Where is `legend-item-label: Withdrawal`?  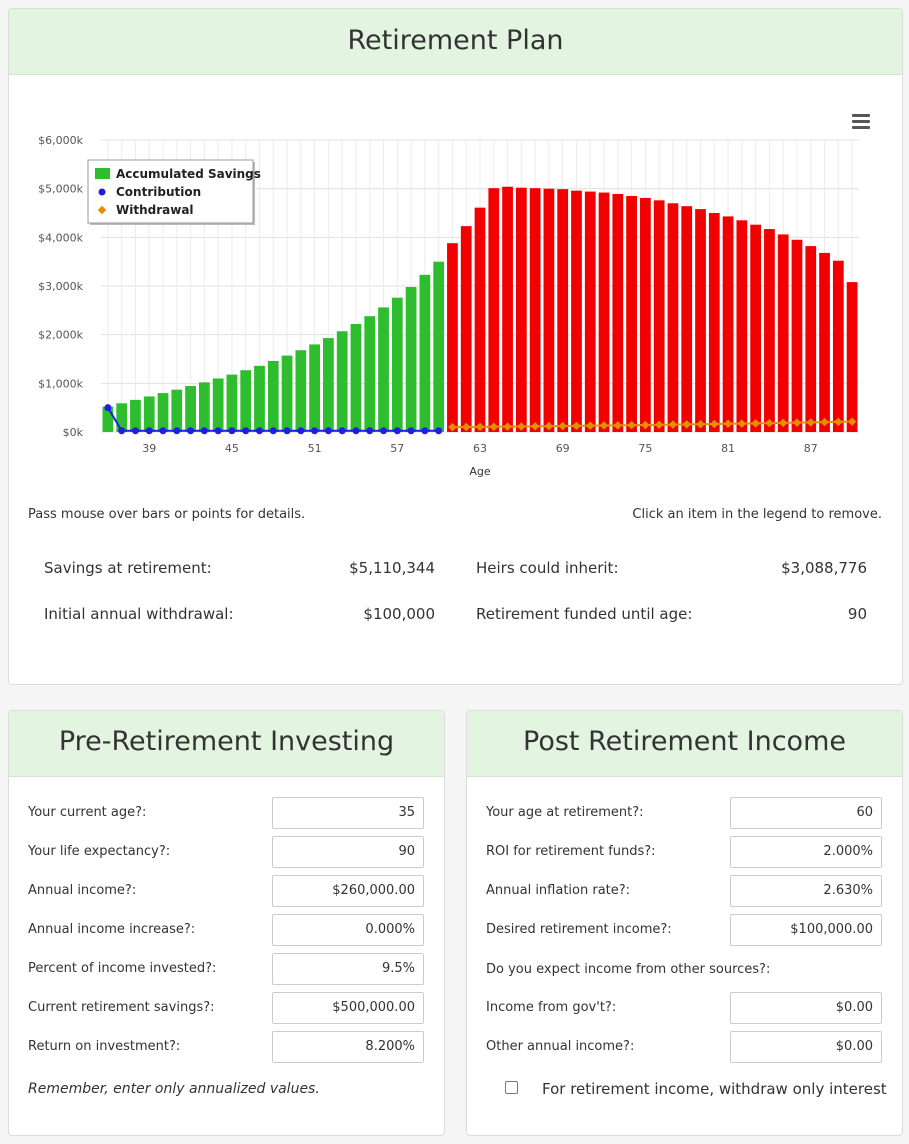 legend-item-label: Withdrawal is located at coordinates (155, 210).